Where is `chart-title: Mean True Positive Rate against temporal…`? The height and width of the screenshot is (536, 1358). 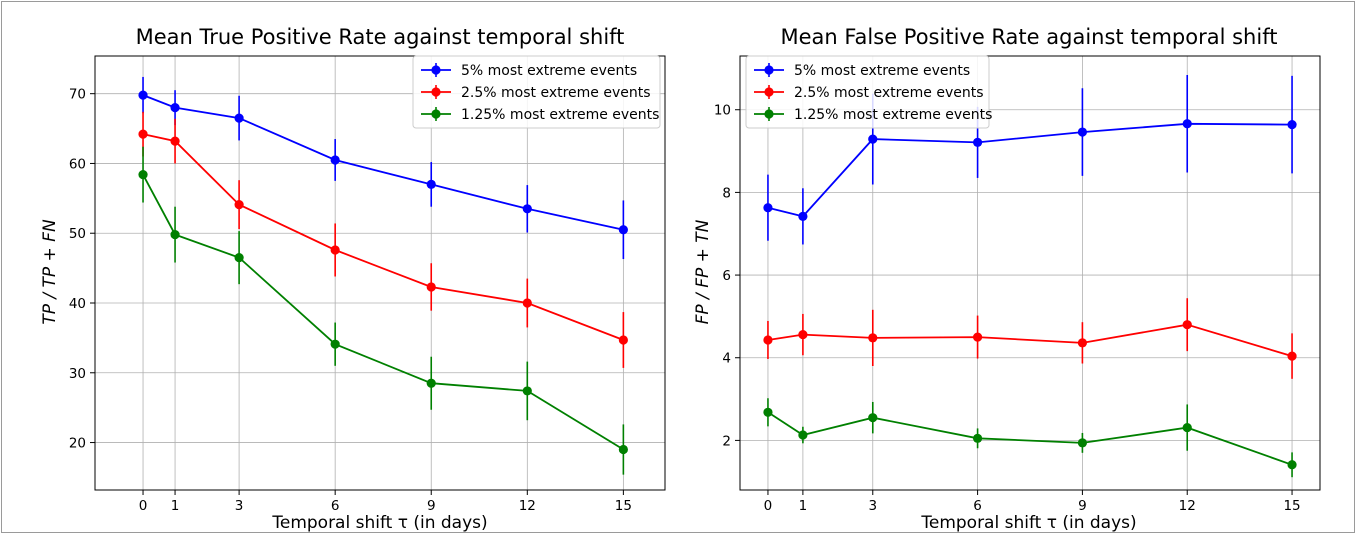 chart-title: Mean True Positive Rate against temporal… is located at coordinates (380, 37).